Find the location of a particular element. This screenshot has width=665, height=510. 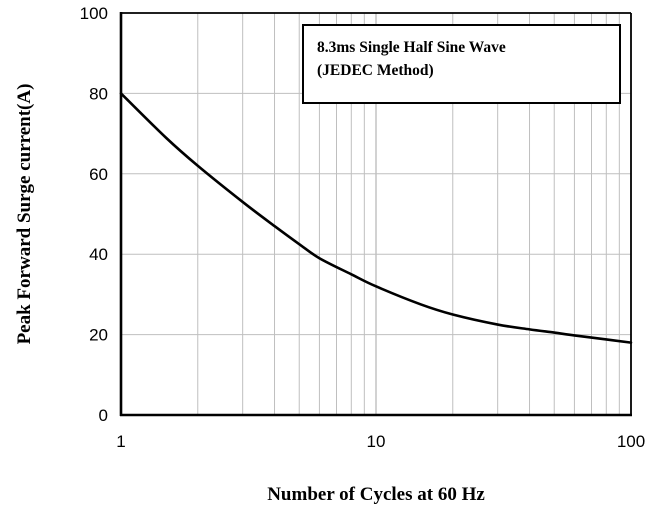

y-tick-label: 0 is located at coordinates (103, 415).